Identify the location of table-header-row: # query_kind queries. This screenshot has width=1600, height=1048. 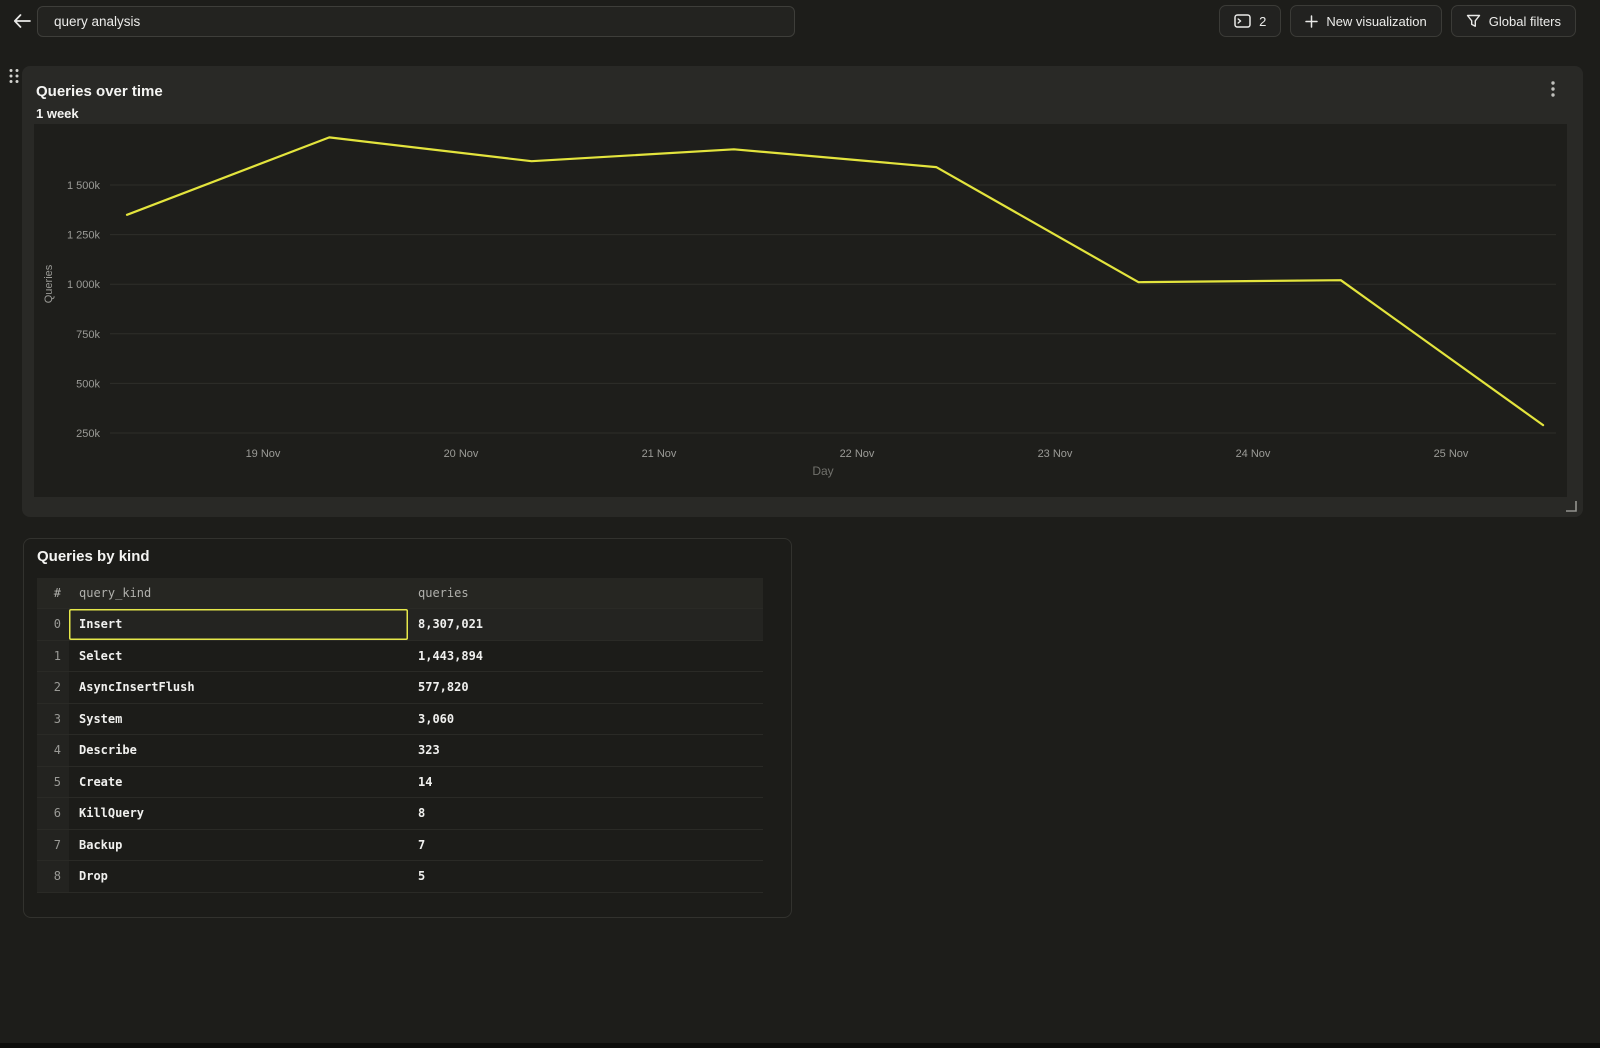
(400, 593).